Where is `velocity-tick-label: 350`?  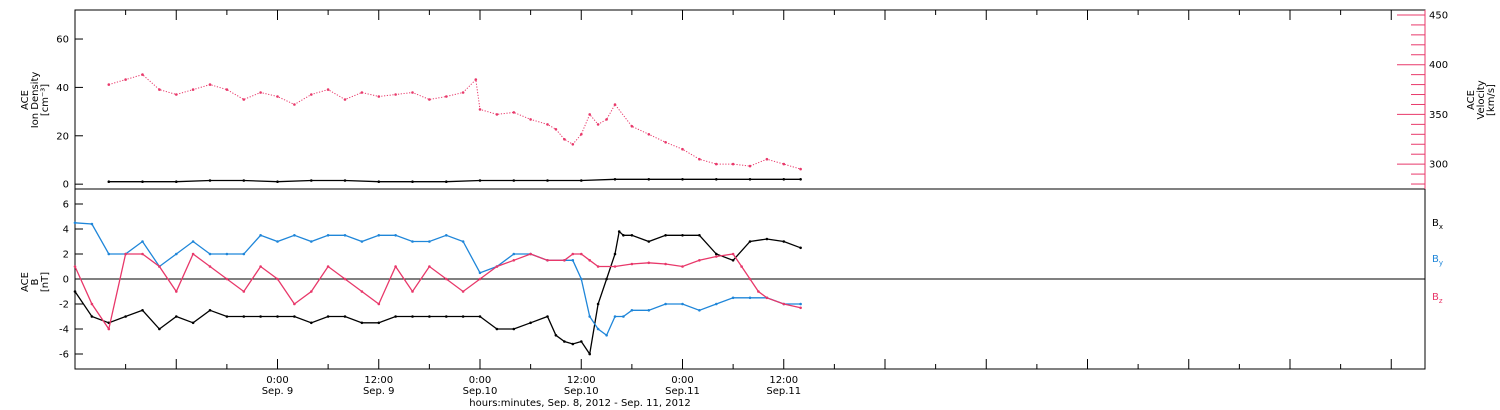
velocity-tick-label: 350 is located at coordinates (1438, 115).